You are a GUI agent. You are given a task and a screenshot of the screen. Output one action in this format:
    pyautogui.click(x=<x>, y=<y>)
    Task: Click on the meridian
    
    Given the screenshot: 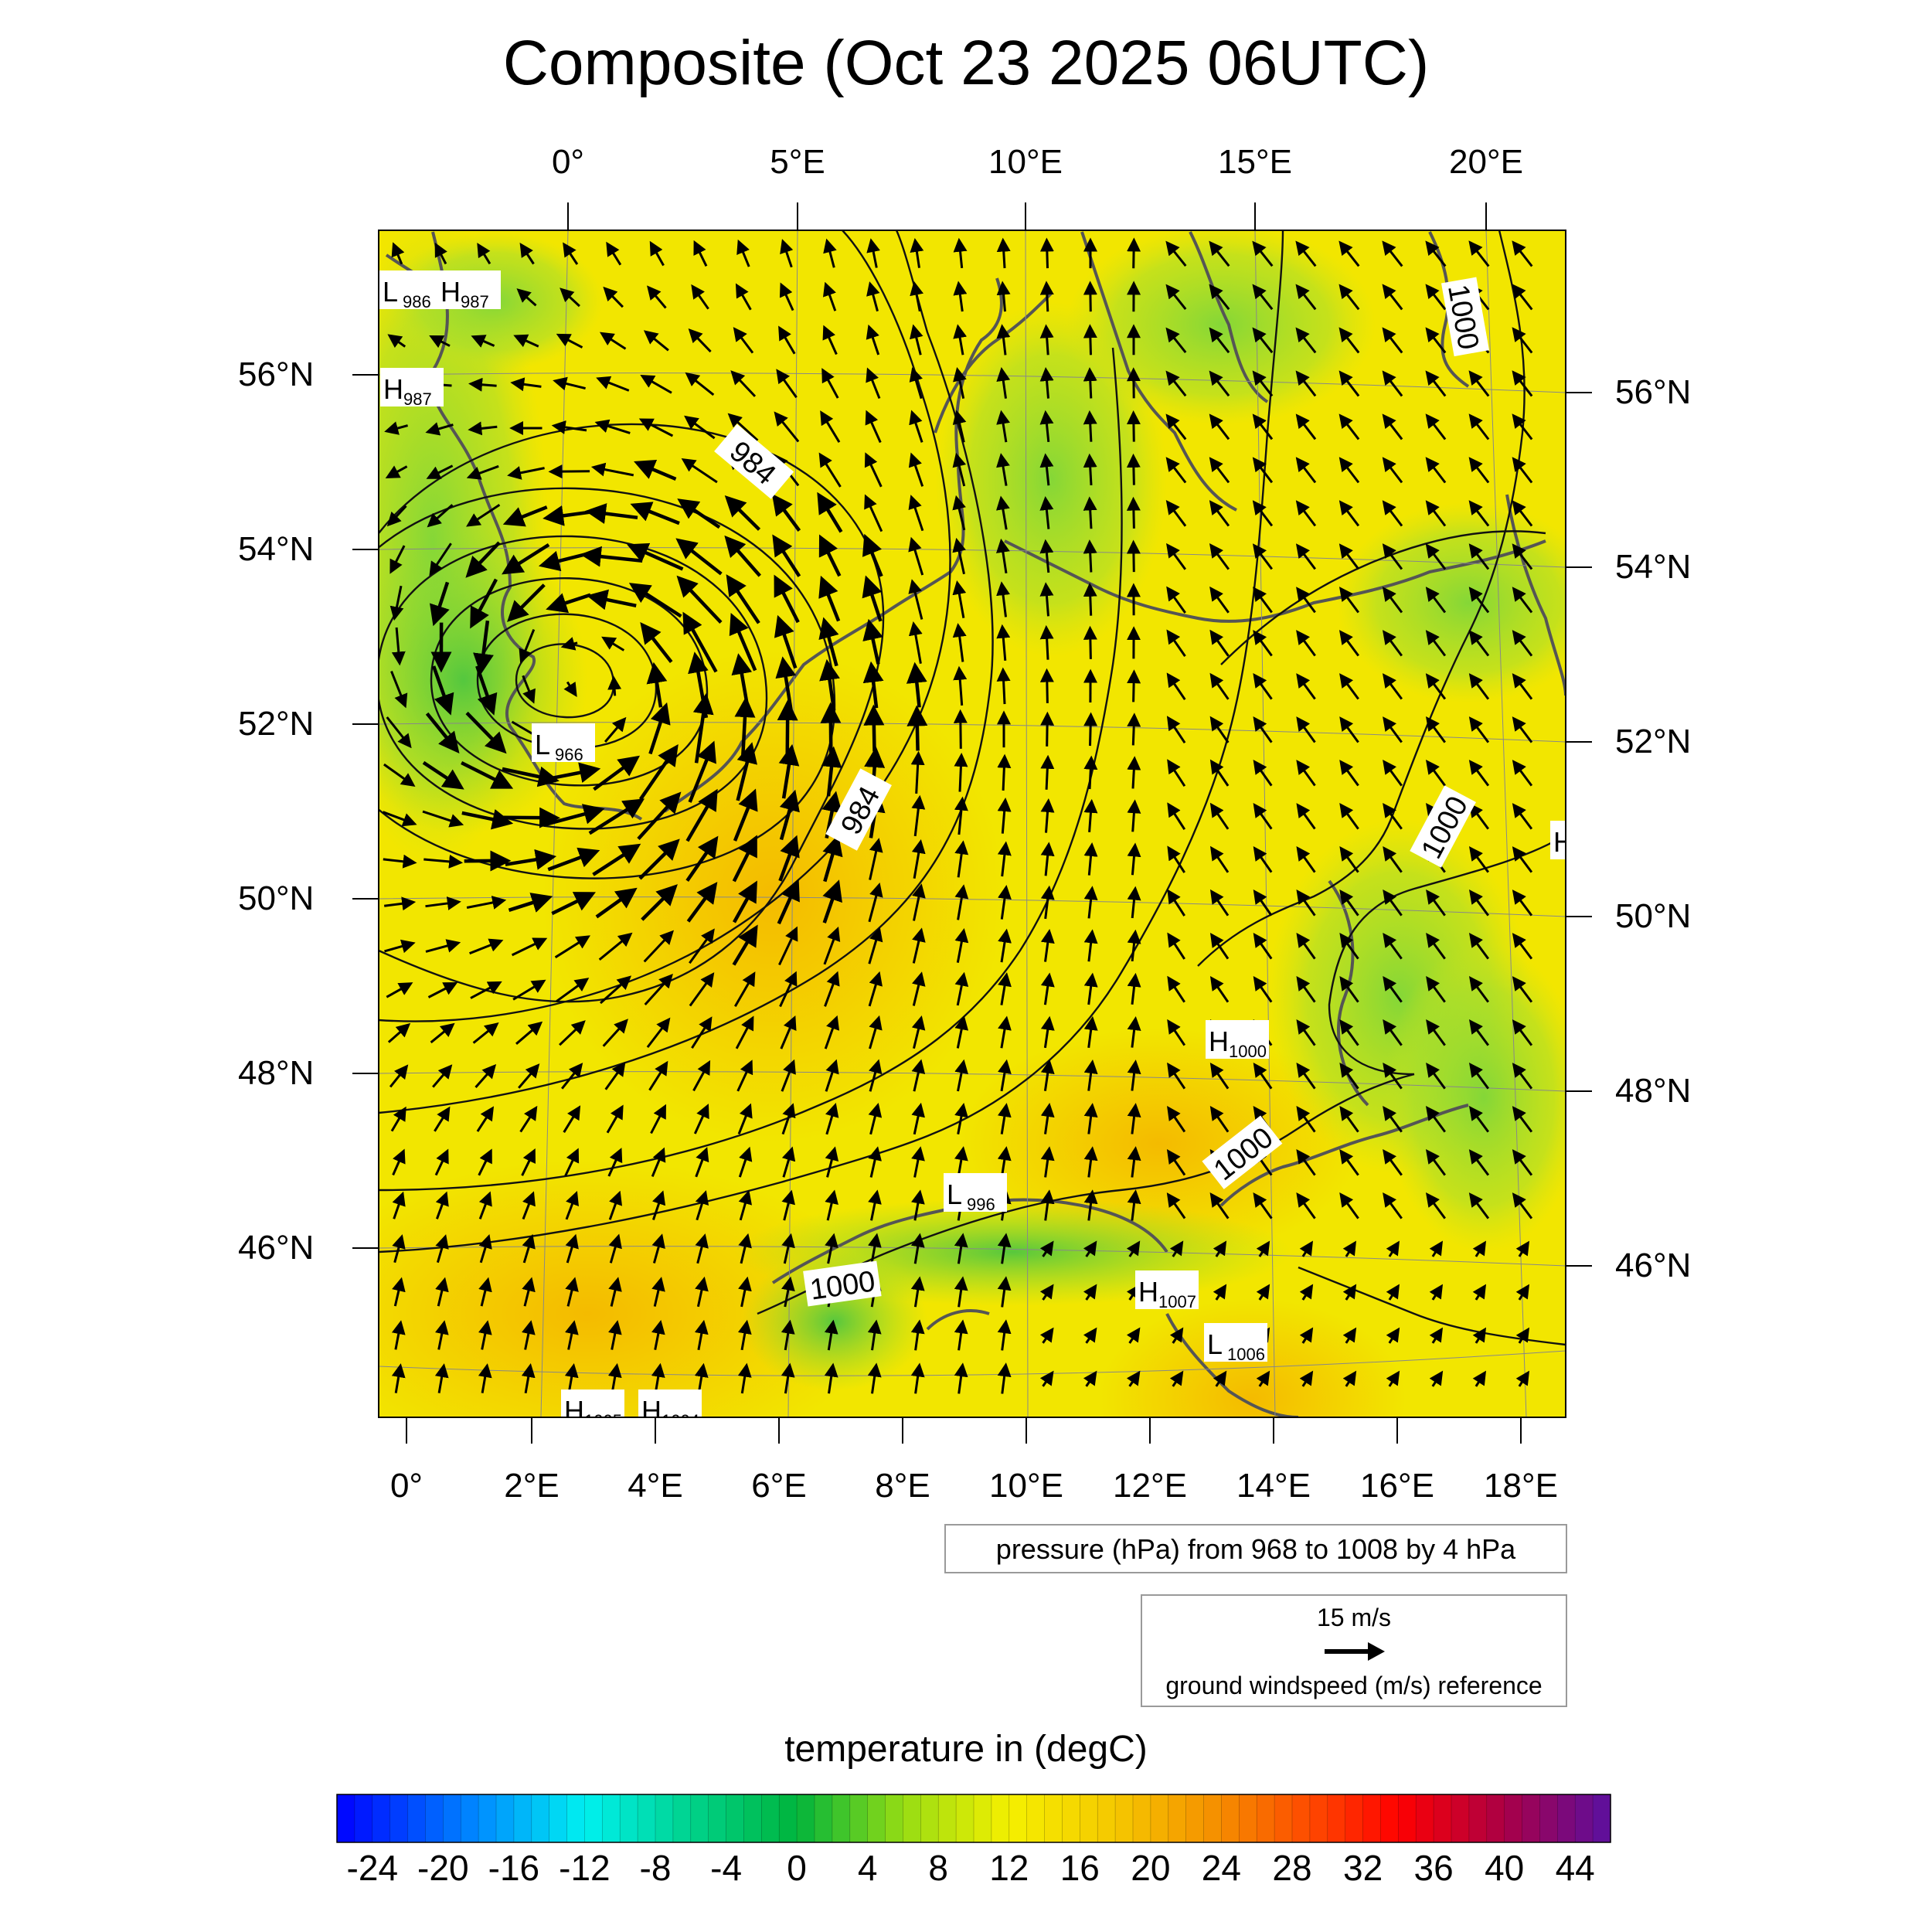 What is the action you would take?
    pyautogui.click(x=793, y=823)
    